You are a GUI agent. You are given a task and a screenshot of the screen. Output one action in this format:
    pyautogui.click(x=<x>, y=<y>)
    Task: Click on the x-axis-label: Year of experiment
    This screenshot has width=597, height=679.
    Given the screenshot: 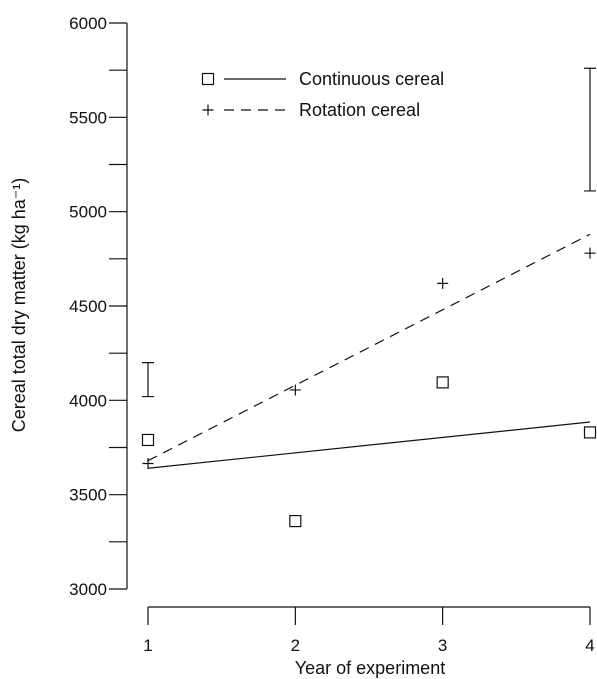 What is the action you would take?
    pyautogui.click(x=370, y=668)
    